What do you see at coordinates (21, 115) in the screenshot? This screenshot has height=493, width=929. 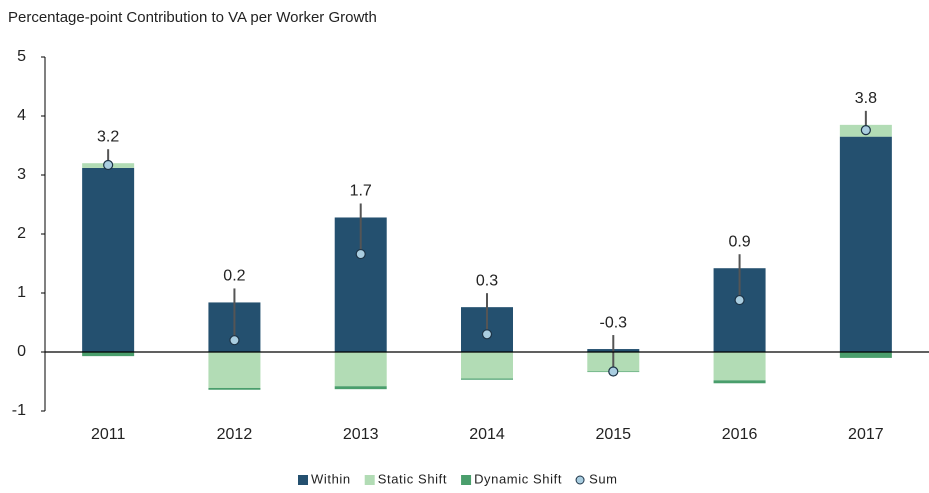 I see `y-tick-label: 4` at bounding box center [21, 115].